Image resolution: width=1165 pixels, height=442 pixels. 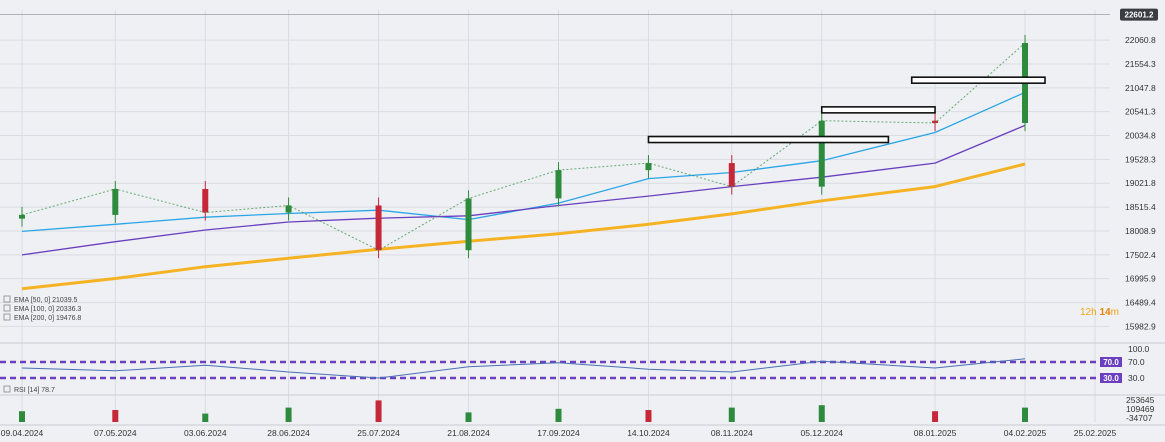 What do you see at coordinates (378, 433) in the screenshot?
I see `x-tick-label: 25.07.2024` at bounding box center [378, 433].